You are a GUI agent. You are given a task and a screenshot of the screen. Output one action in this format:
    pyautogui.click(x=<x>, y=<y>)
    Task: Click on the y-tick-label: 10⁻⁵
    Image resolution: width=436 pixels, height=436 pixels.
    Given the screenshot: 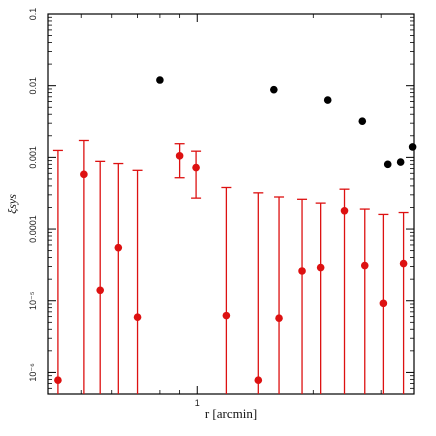 What is the action you would take?
    pyautogui.click(x=33, y=300)
    